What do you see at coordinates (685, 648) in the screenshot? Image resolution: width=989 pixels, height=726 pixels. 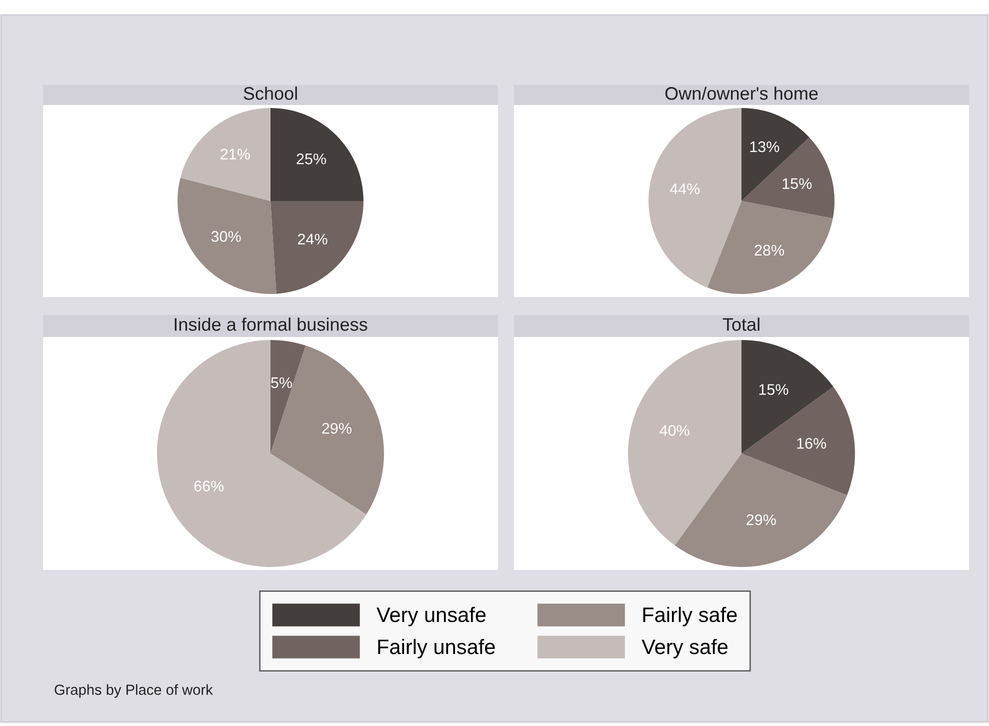 I see `legend-label: Very safe` at bounding box center [685, 648].